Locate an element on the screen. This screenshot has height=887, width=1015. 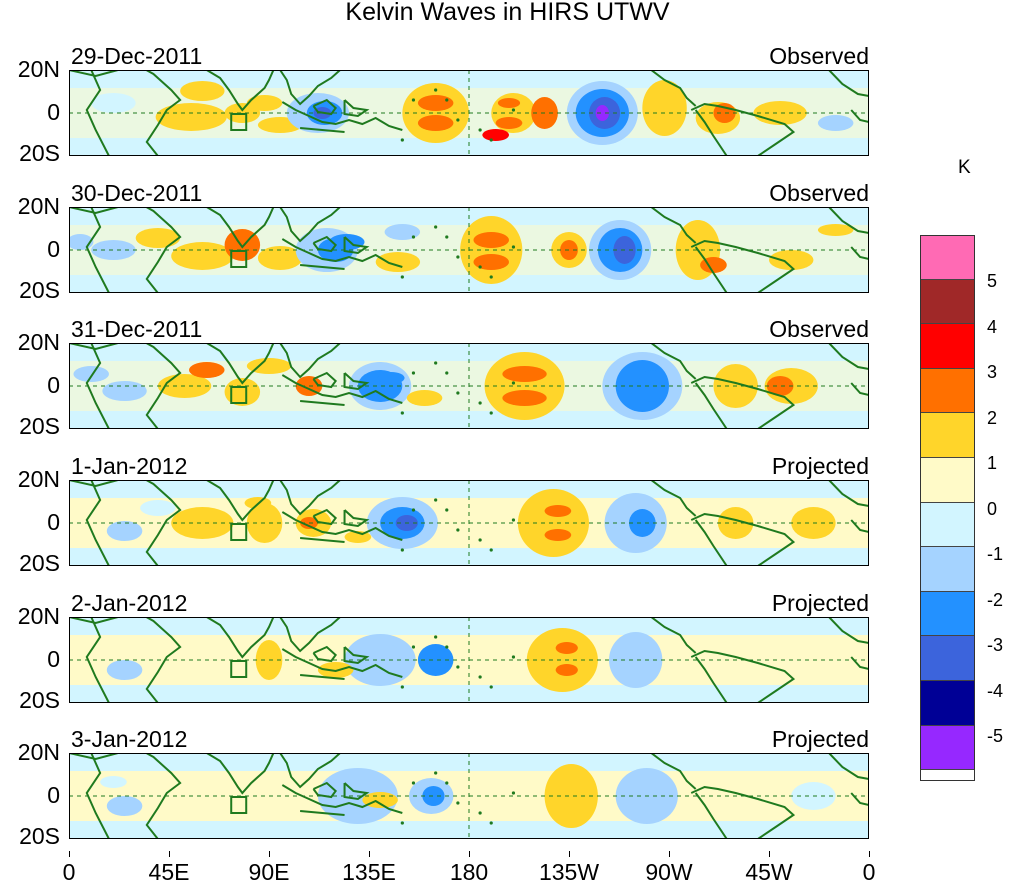
longitude-label: 90W is located at coordinates (669, 872).